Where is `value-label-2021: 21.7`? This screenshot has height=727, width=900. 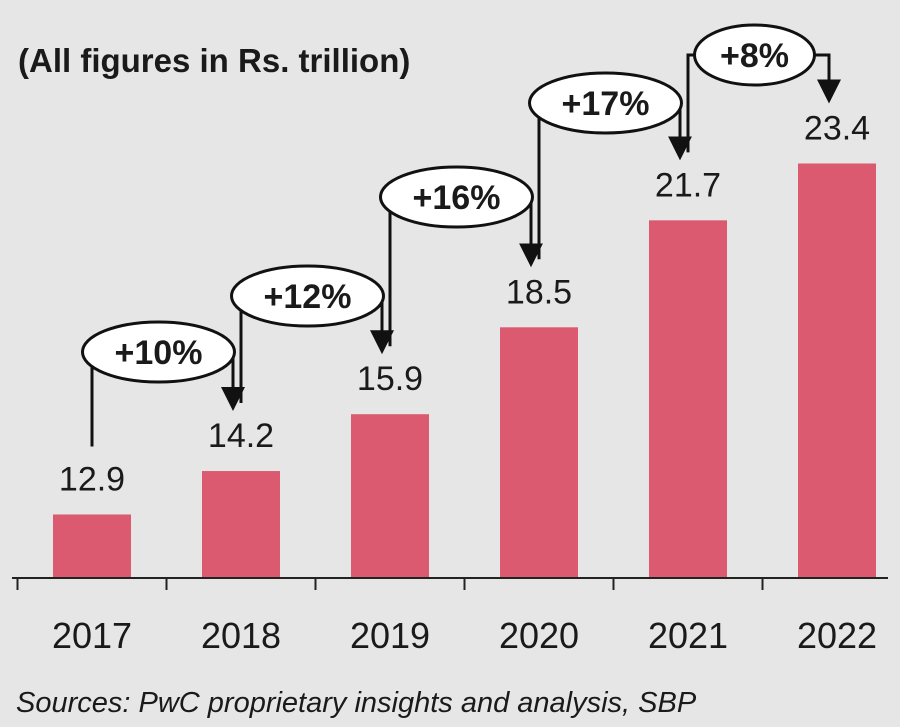 value-label-2021: 21.7 is located at coordinates (688, 185).